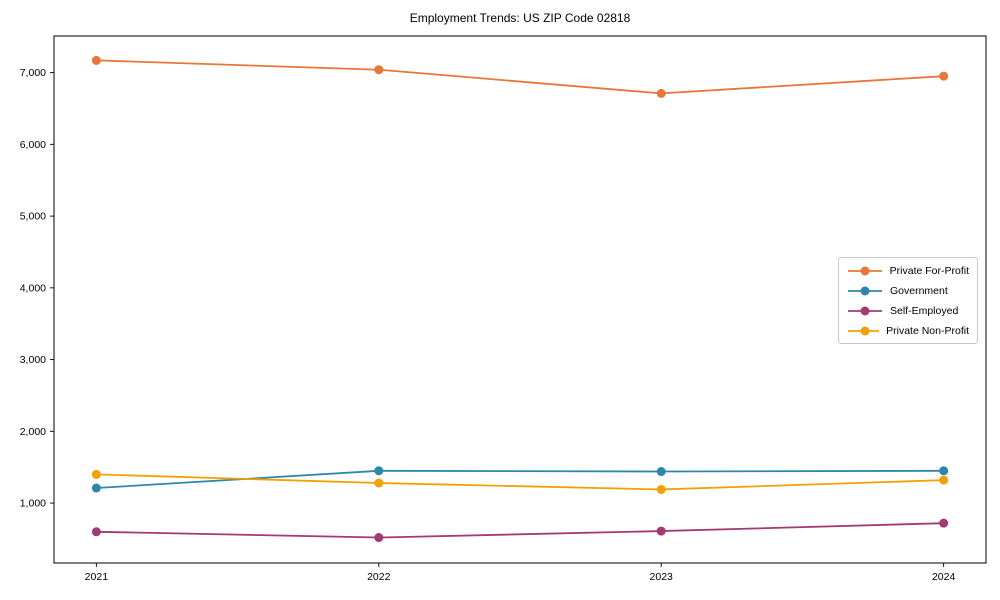 The height and width of the screenshot is (600, 1000). Describe the element at coordinates (927, 330) in the screenshot. I see `legend-label: Private Non-Profit` at that location.